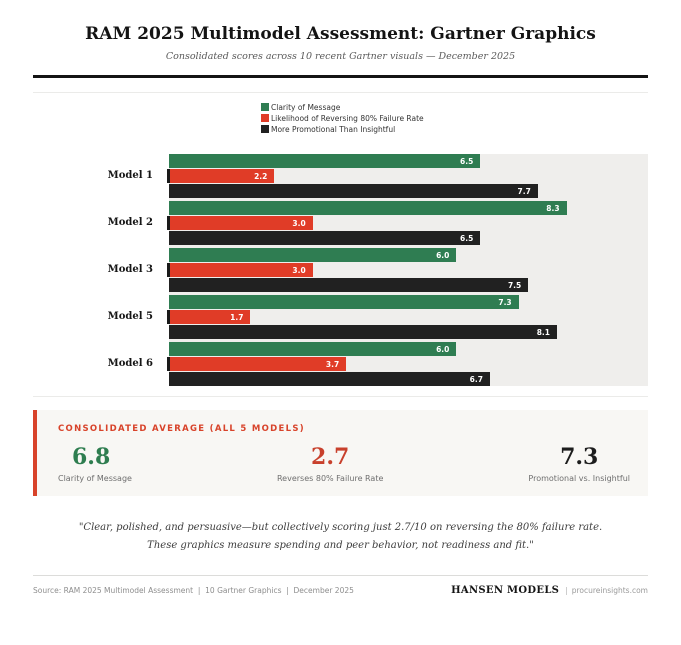 Image resolution: width=681 pixels, height=645 pixels. Describe the element at coordinates (130, 175) in the screenshot. I see `category-label: Model 1` at that location.